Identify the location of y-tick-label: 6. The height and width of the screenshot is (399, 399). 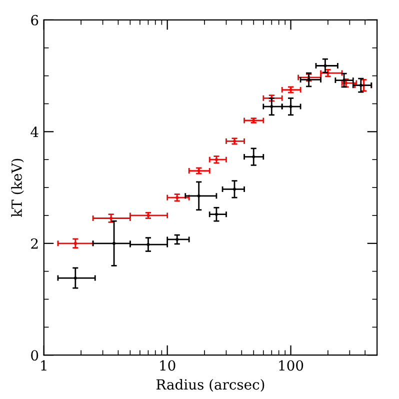
(34, 20).